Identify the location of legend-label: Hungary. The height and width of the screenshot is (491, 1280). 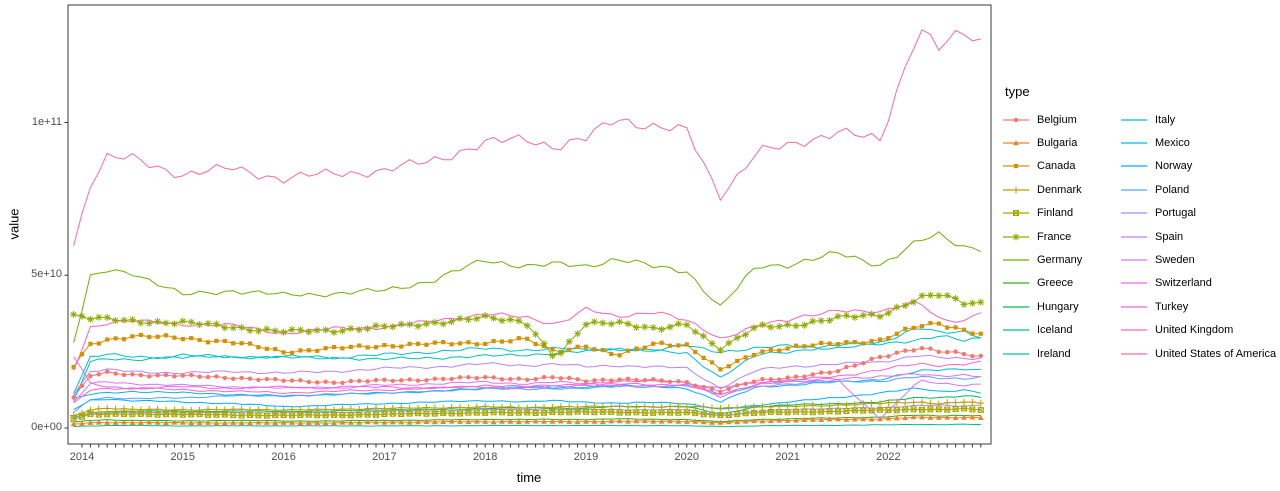
(1058, 306).